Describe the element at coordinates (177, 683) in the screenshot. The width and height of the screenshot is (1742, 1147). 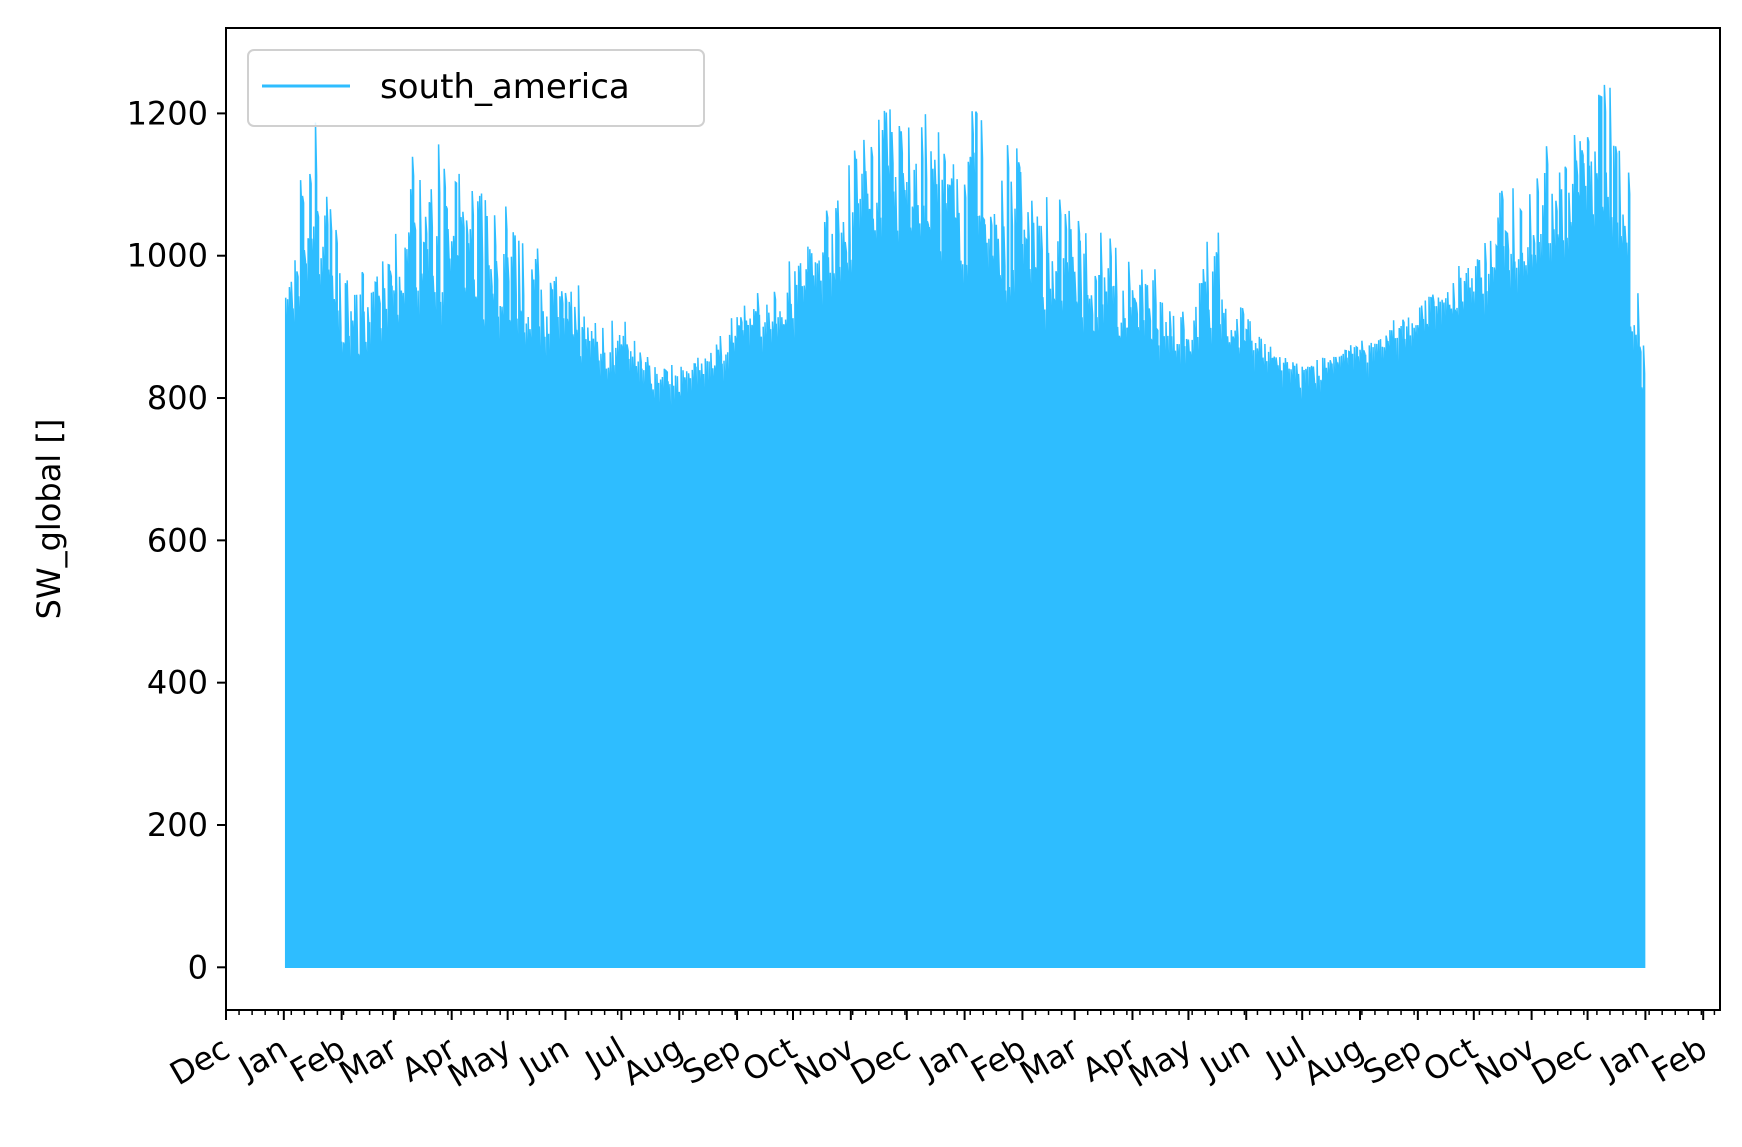
I see `y-tick-label: 400` at that location.